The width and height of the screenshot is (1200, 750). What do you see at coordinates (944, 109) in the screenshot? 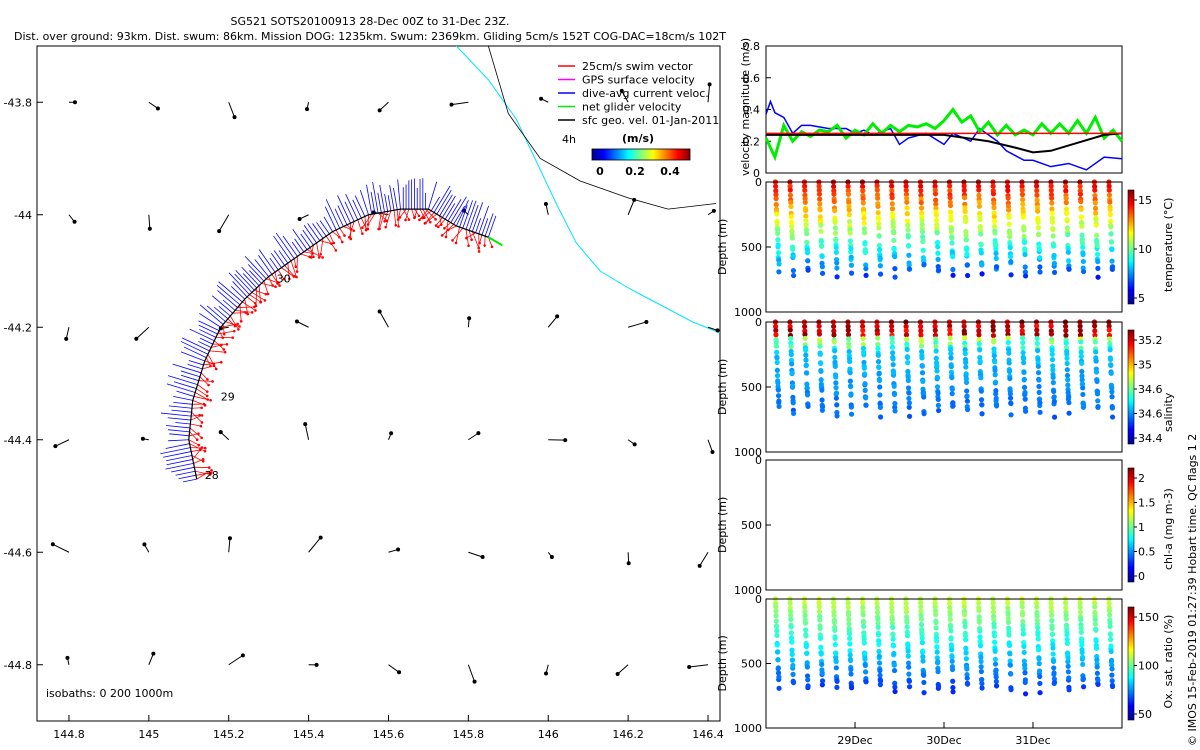
I see `velocity-axes-box` at bounding box center [944, 109].